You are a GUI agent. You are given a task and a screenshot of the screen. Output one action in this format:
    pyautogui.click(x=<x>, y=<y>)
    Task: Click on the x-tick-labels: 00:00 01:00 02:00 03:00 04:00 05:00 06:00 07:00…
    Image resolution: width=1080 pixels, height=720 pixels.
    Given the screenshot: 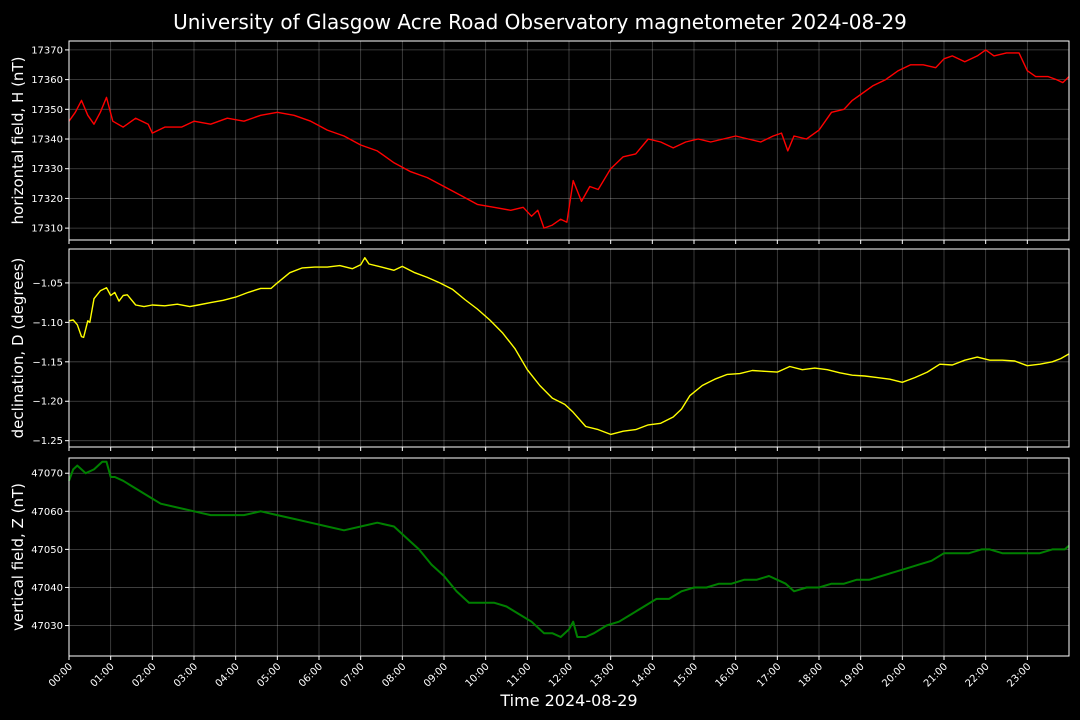 What is the action you would take?
    pyautogui.click(x=540, y=675)
    